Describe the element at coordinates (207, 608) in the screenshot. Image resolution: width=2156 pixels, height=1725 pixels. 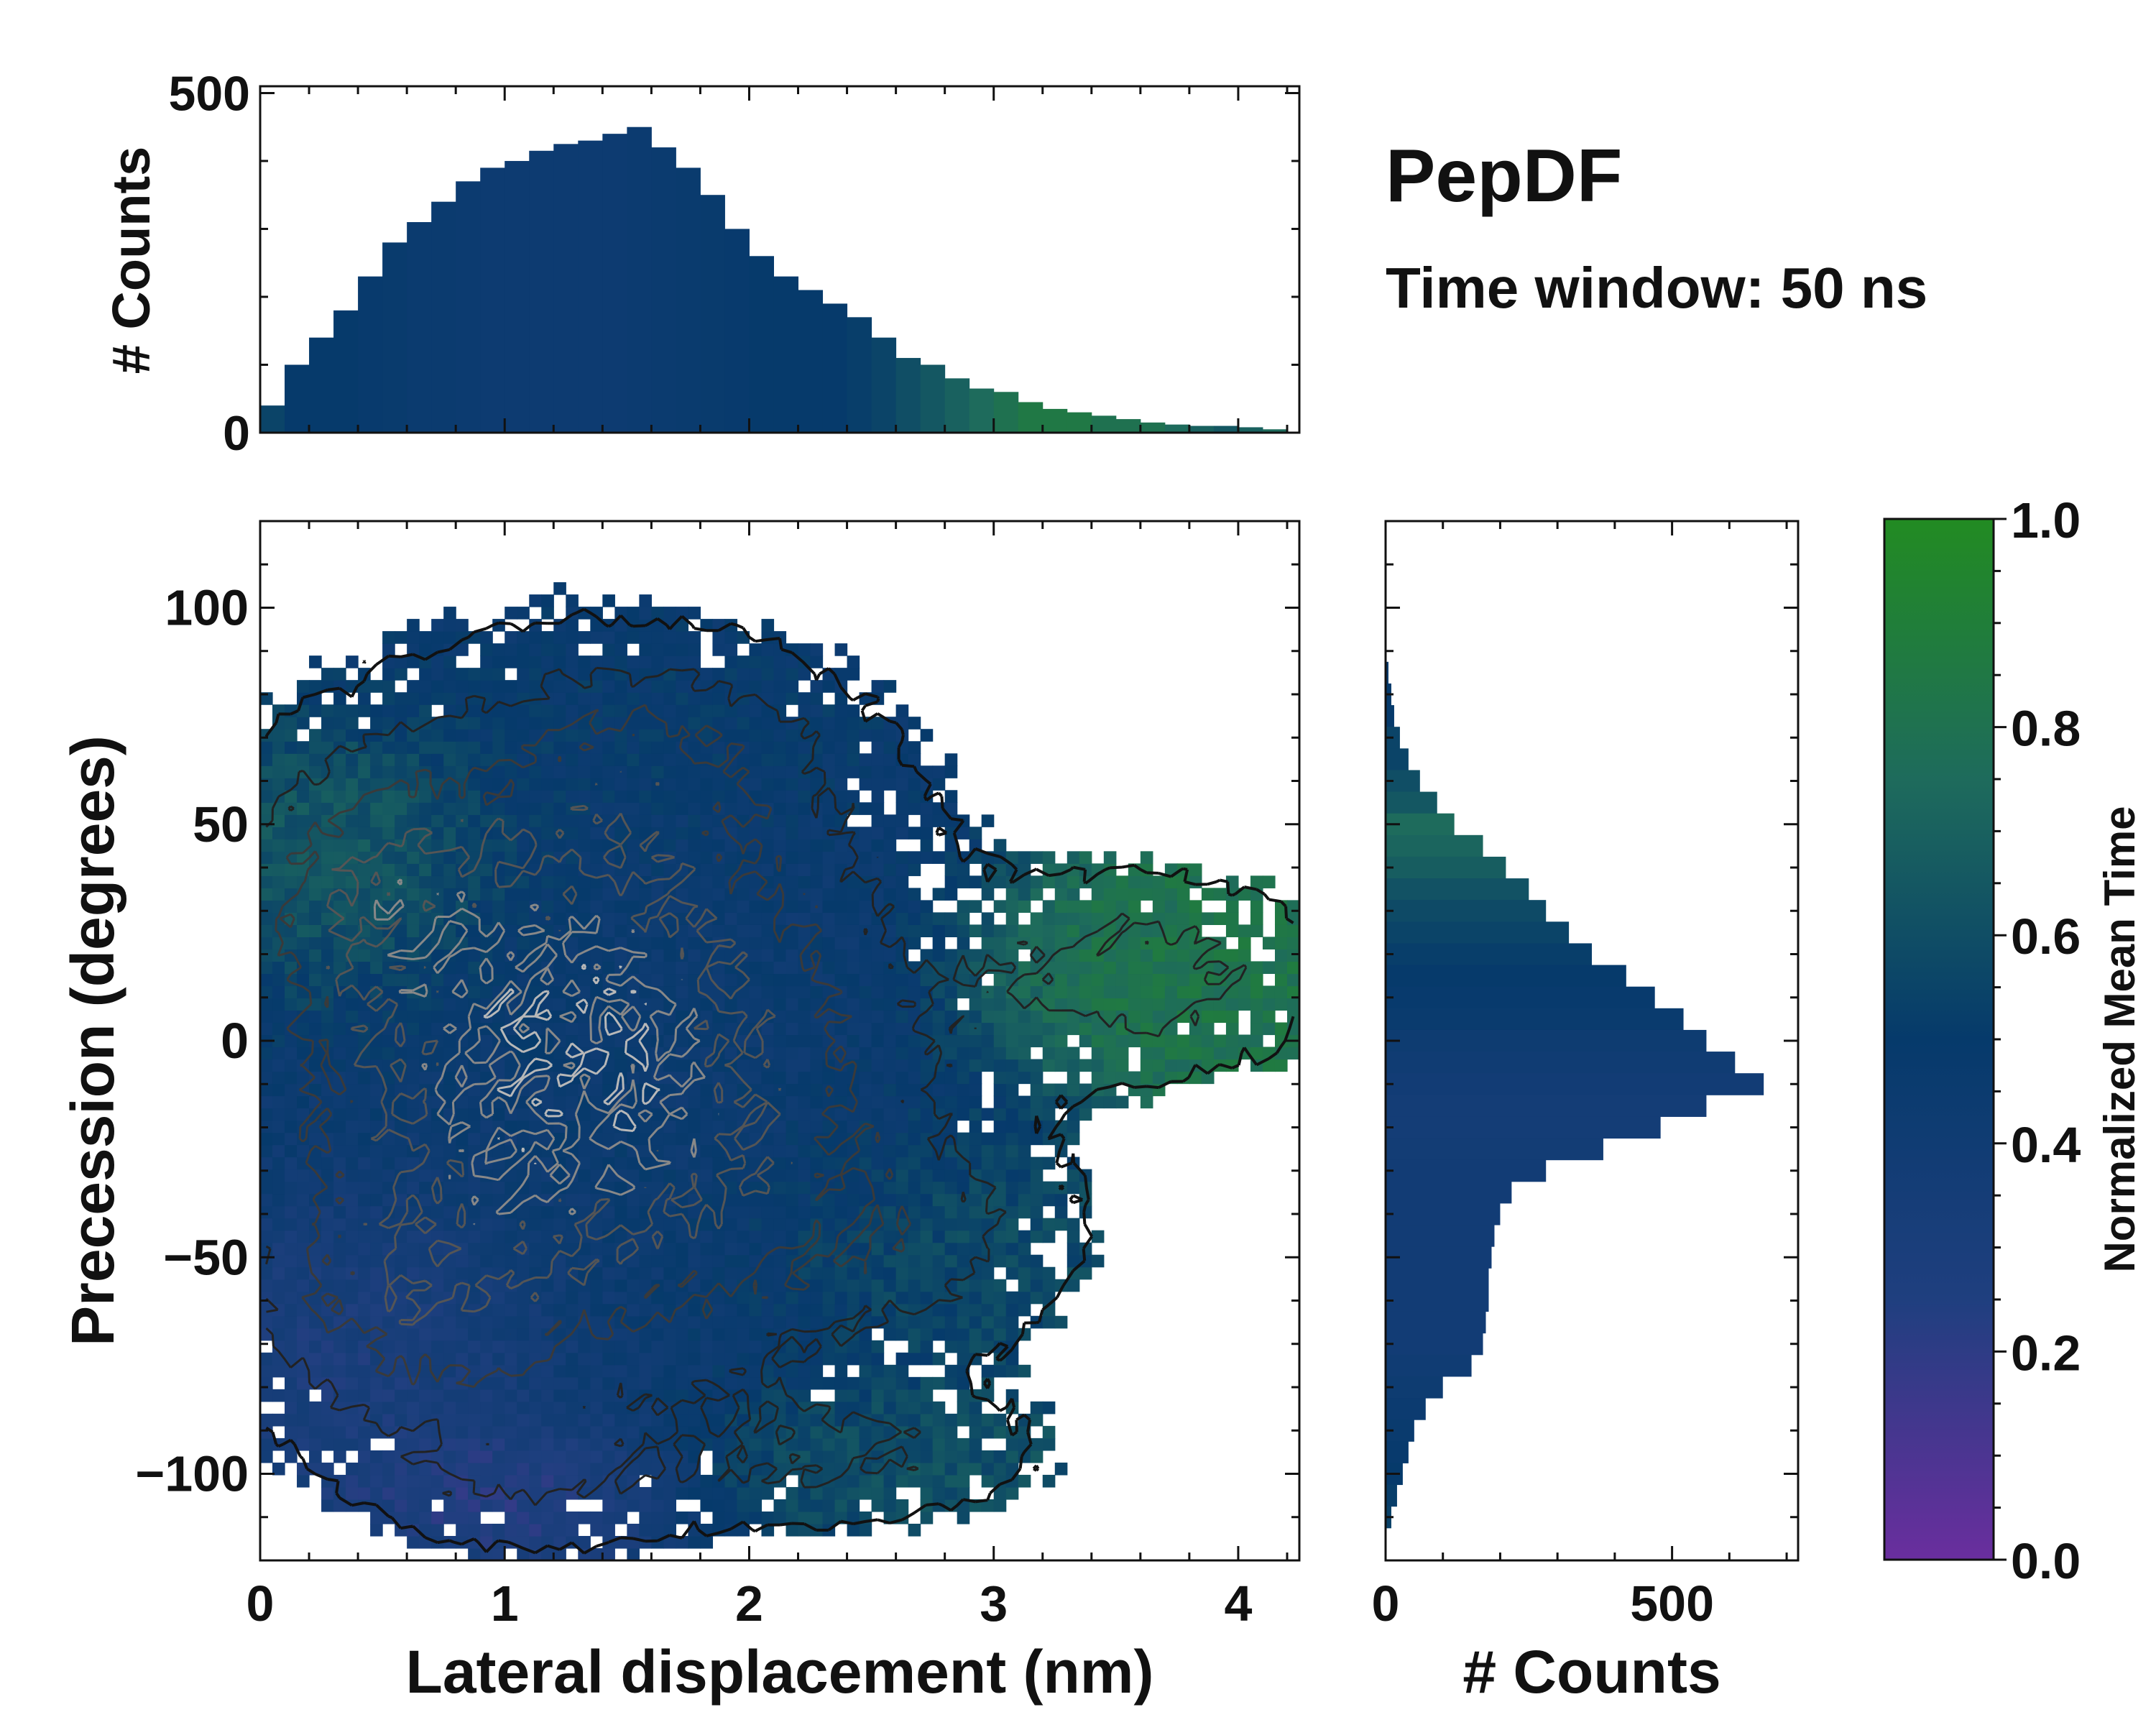
I see `main-y-tick-label: 100` at that location.